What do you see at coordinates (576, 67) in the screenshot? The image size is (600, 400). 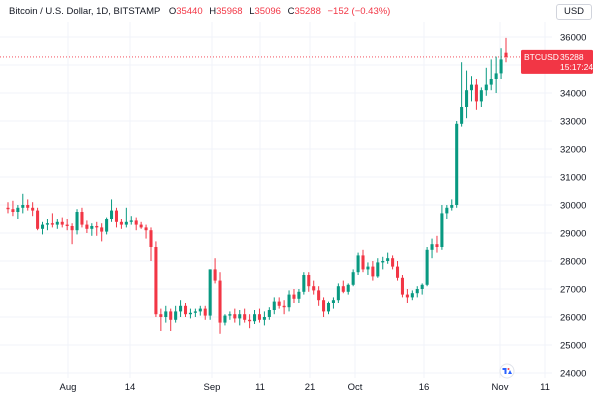 I see `price-tag-countdown: 15:17:24` at bounding box center [576, 67].